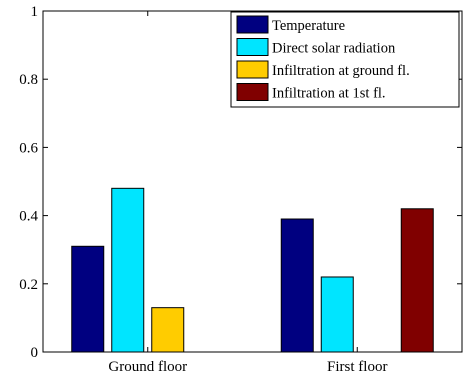 This screenshot has height=383, width=467. Describe the element at coordinates (28, 80) in the screenshot. I see `y-tick-label: 0.8` at that location.